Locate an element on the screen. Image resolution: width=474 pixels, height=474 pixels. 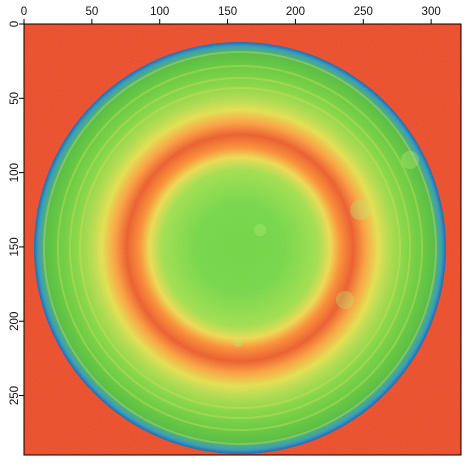
y-tick-label: 0 is located at coordinates (15, 24).